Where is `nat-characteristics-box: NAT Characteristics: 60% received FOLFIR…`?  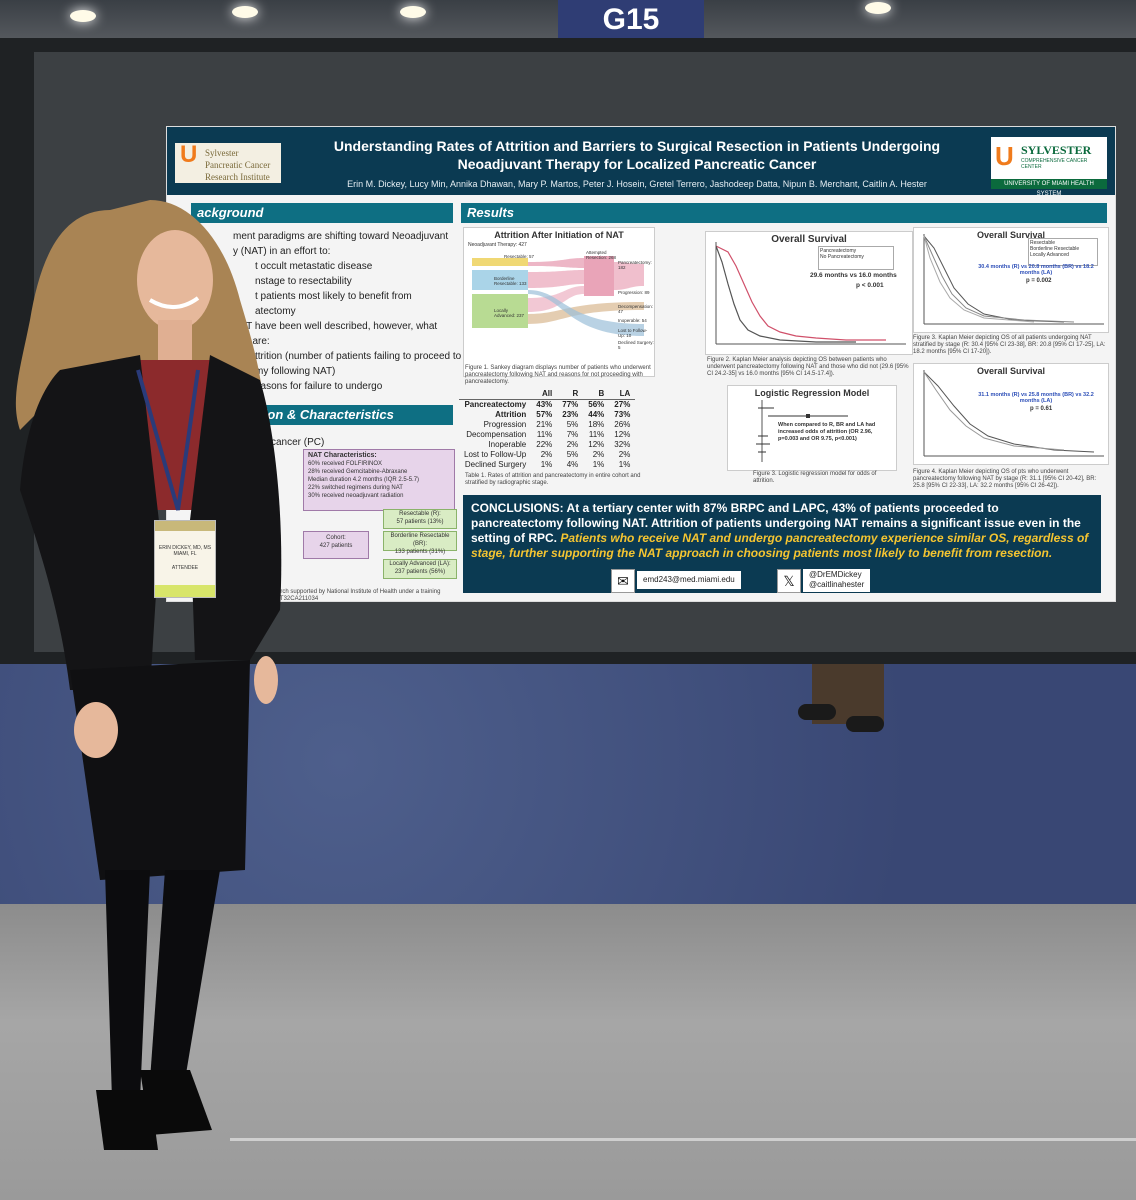 nat-characteristics-box: NAT Characteristics: 60% received FOLFIR… is located at coordinates (379, 480).